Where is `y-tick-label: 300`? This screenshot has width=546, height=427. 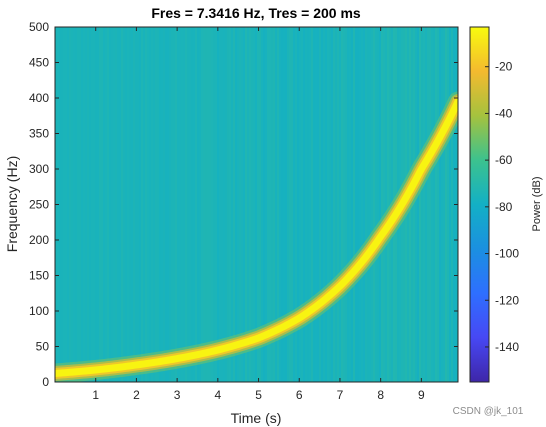 y-tick-label: 300 is located at coordinates (39, 169).